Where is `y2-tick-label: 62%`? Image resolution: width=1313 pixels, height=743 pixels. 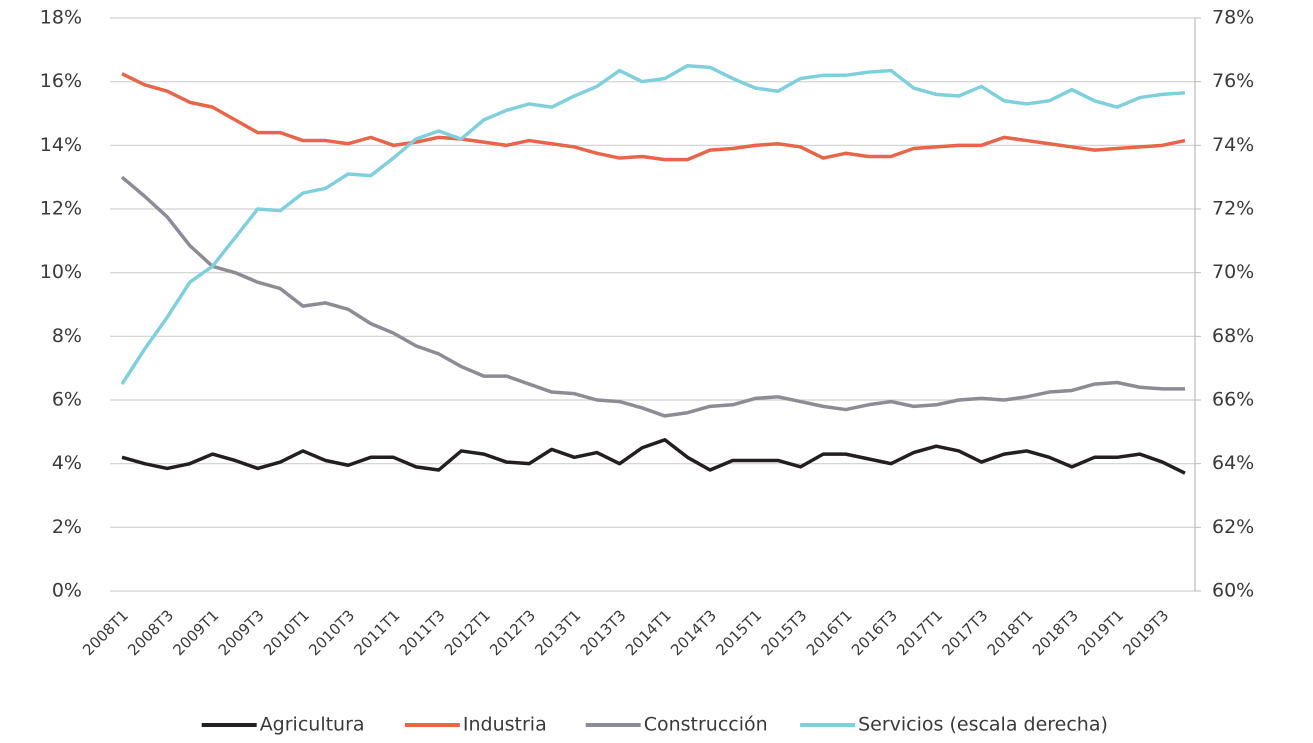
y2-tick-label: 62% is located at coordinates (1233, 527).